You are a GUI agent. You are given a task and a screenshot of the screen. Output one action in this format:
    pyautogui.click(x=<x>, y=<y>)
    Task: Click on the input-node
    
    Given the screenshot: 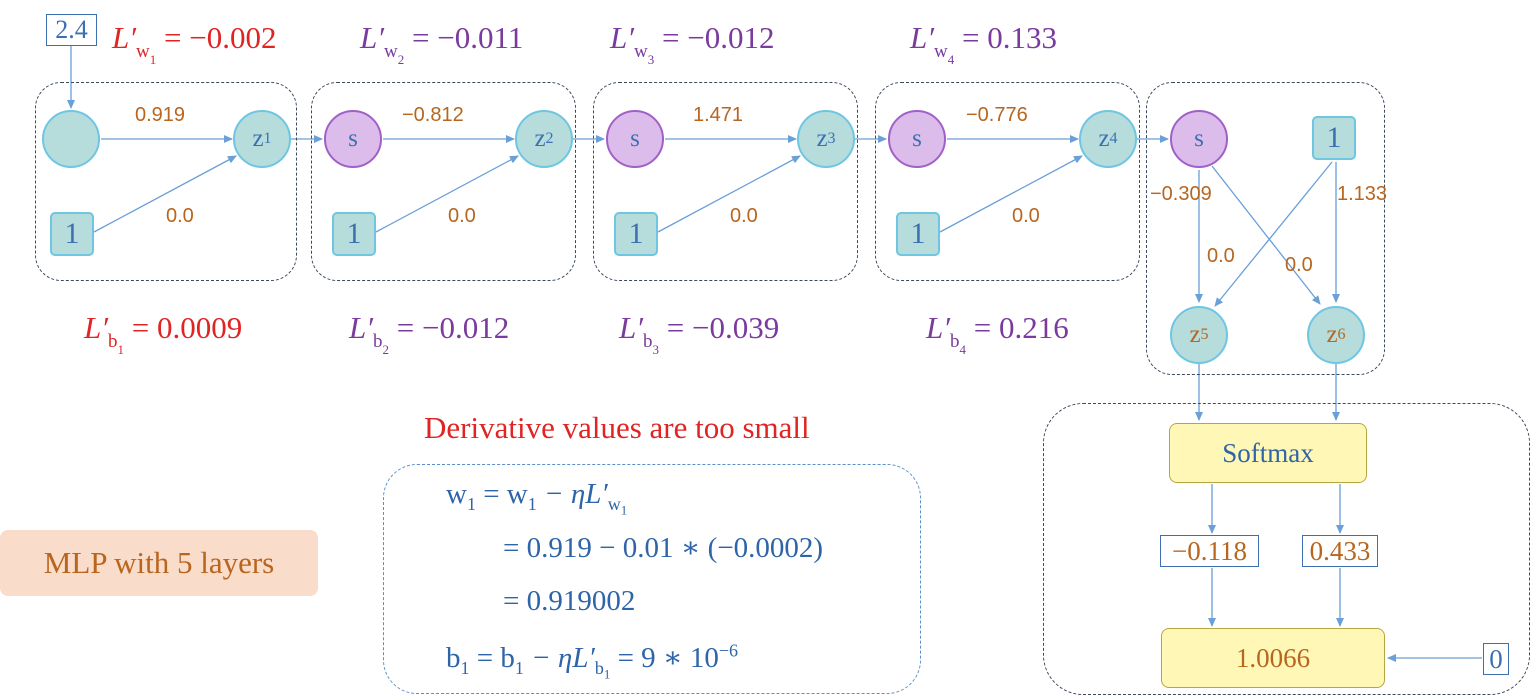 What is the action you would take?
    pyautogui.click(x=71, y=139)
    